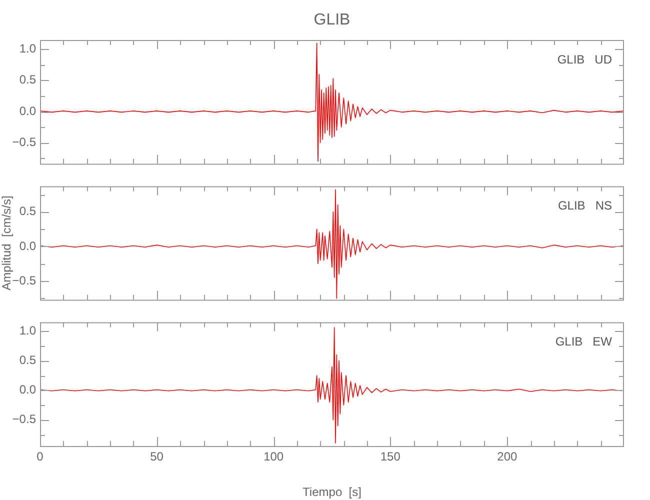  I want to click on chart-title: GLIB, so click(332, 19).